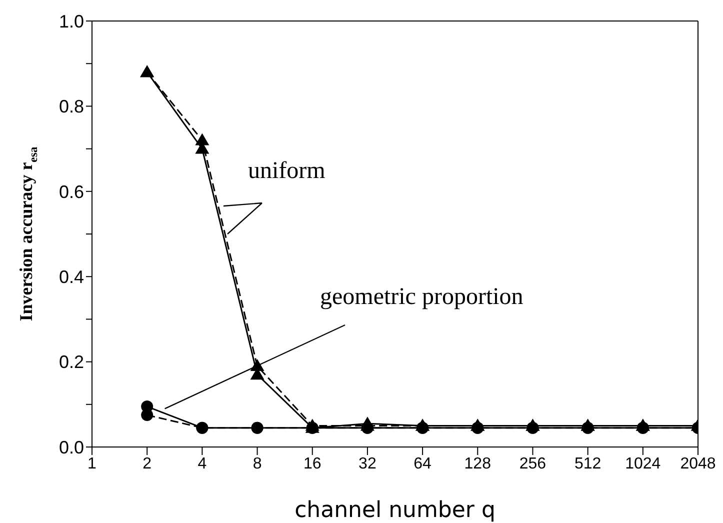 This screenshot has width=723, height=523. I want to click on x-tick-label: 2048, so click(698, 463).